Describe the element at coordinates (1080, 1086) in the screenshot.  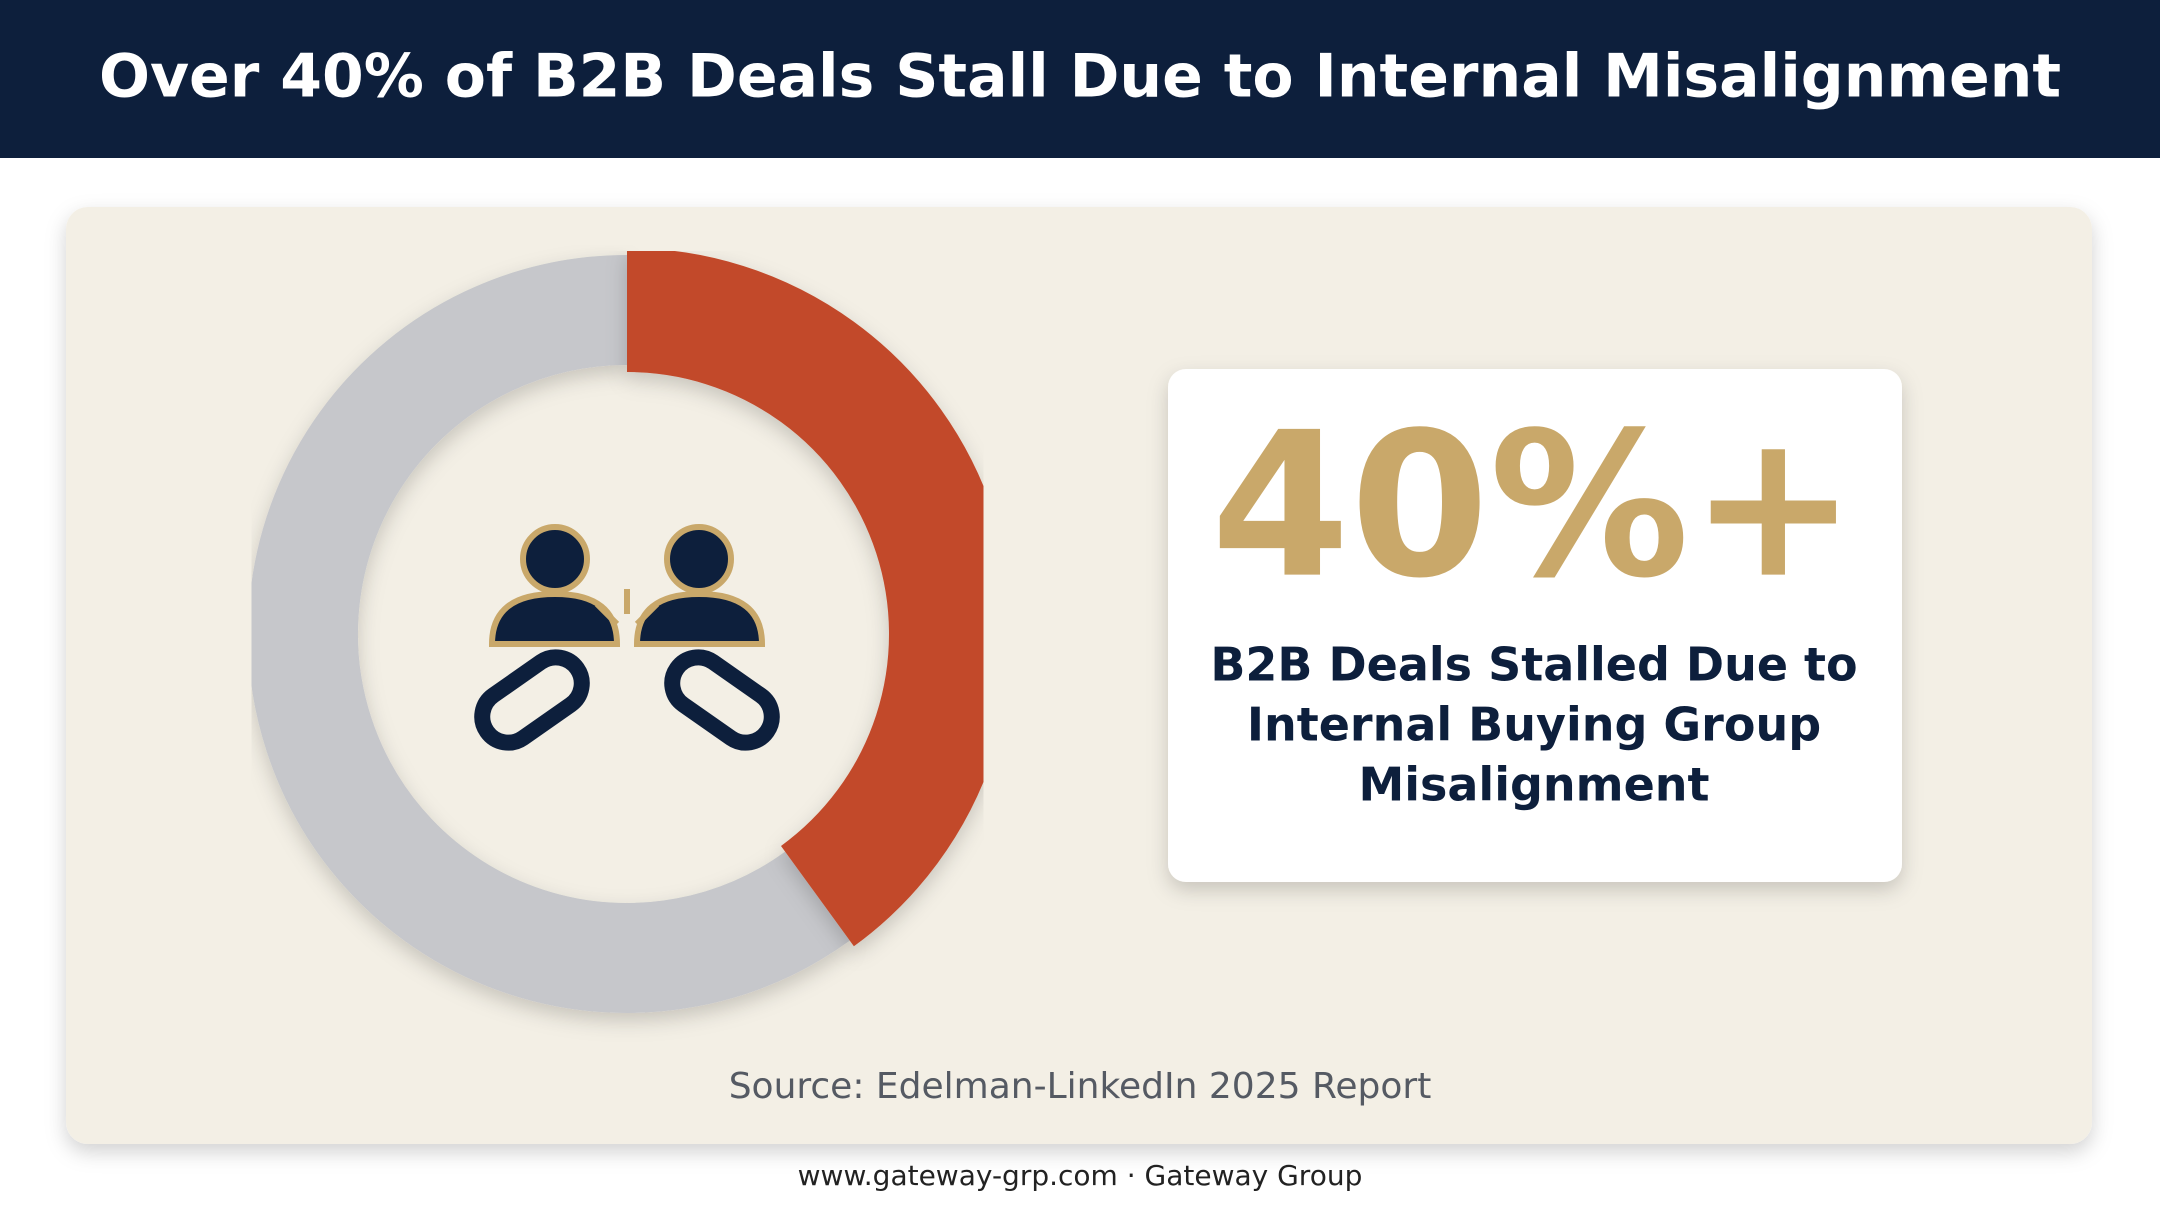
I see `source: Source: Edelman-LinkedIn 2025 Report` at that location.